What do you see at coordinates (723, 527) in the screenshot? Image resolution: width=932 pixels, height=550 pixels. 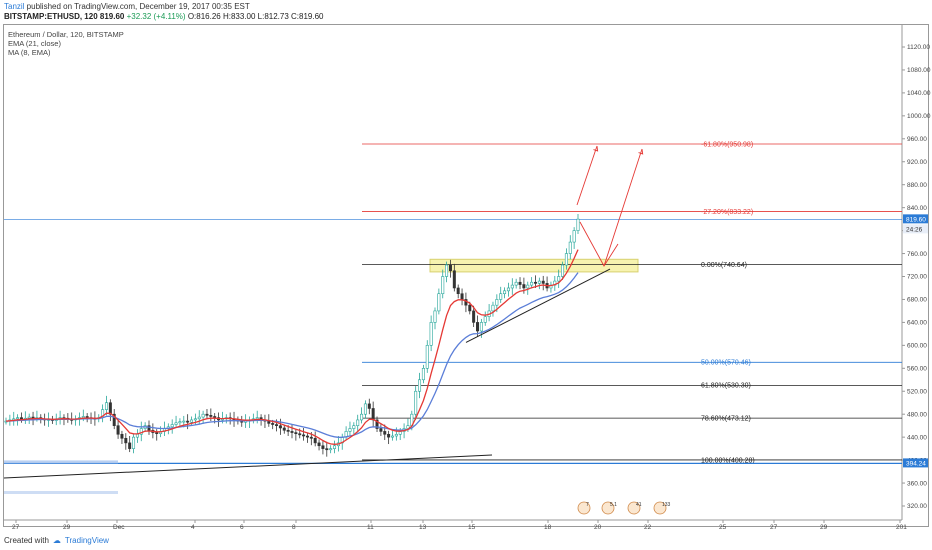 I see `time-tick-label: 25` at bounding box center [723, 527].